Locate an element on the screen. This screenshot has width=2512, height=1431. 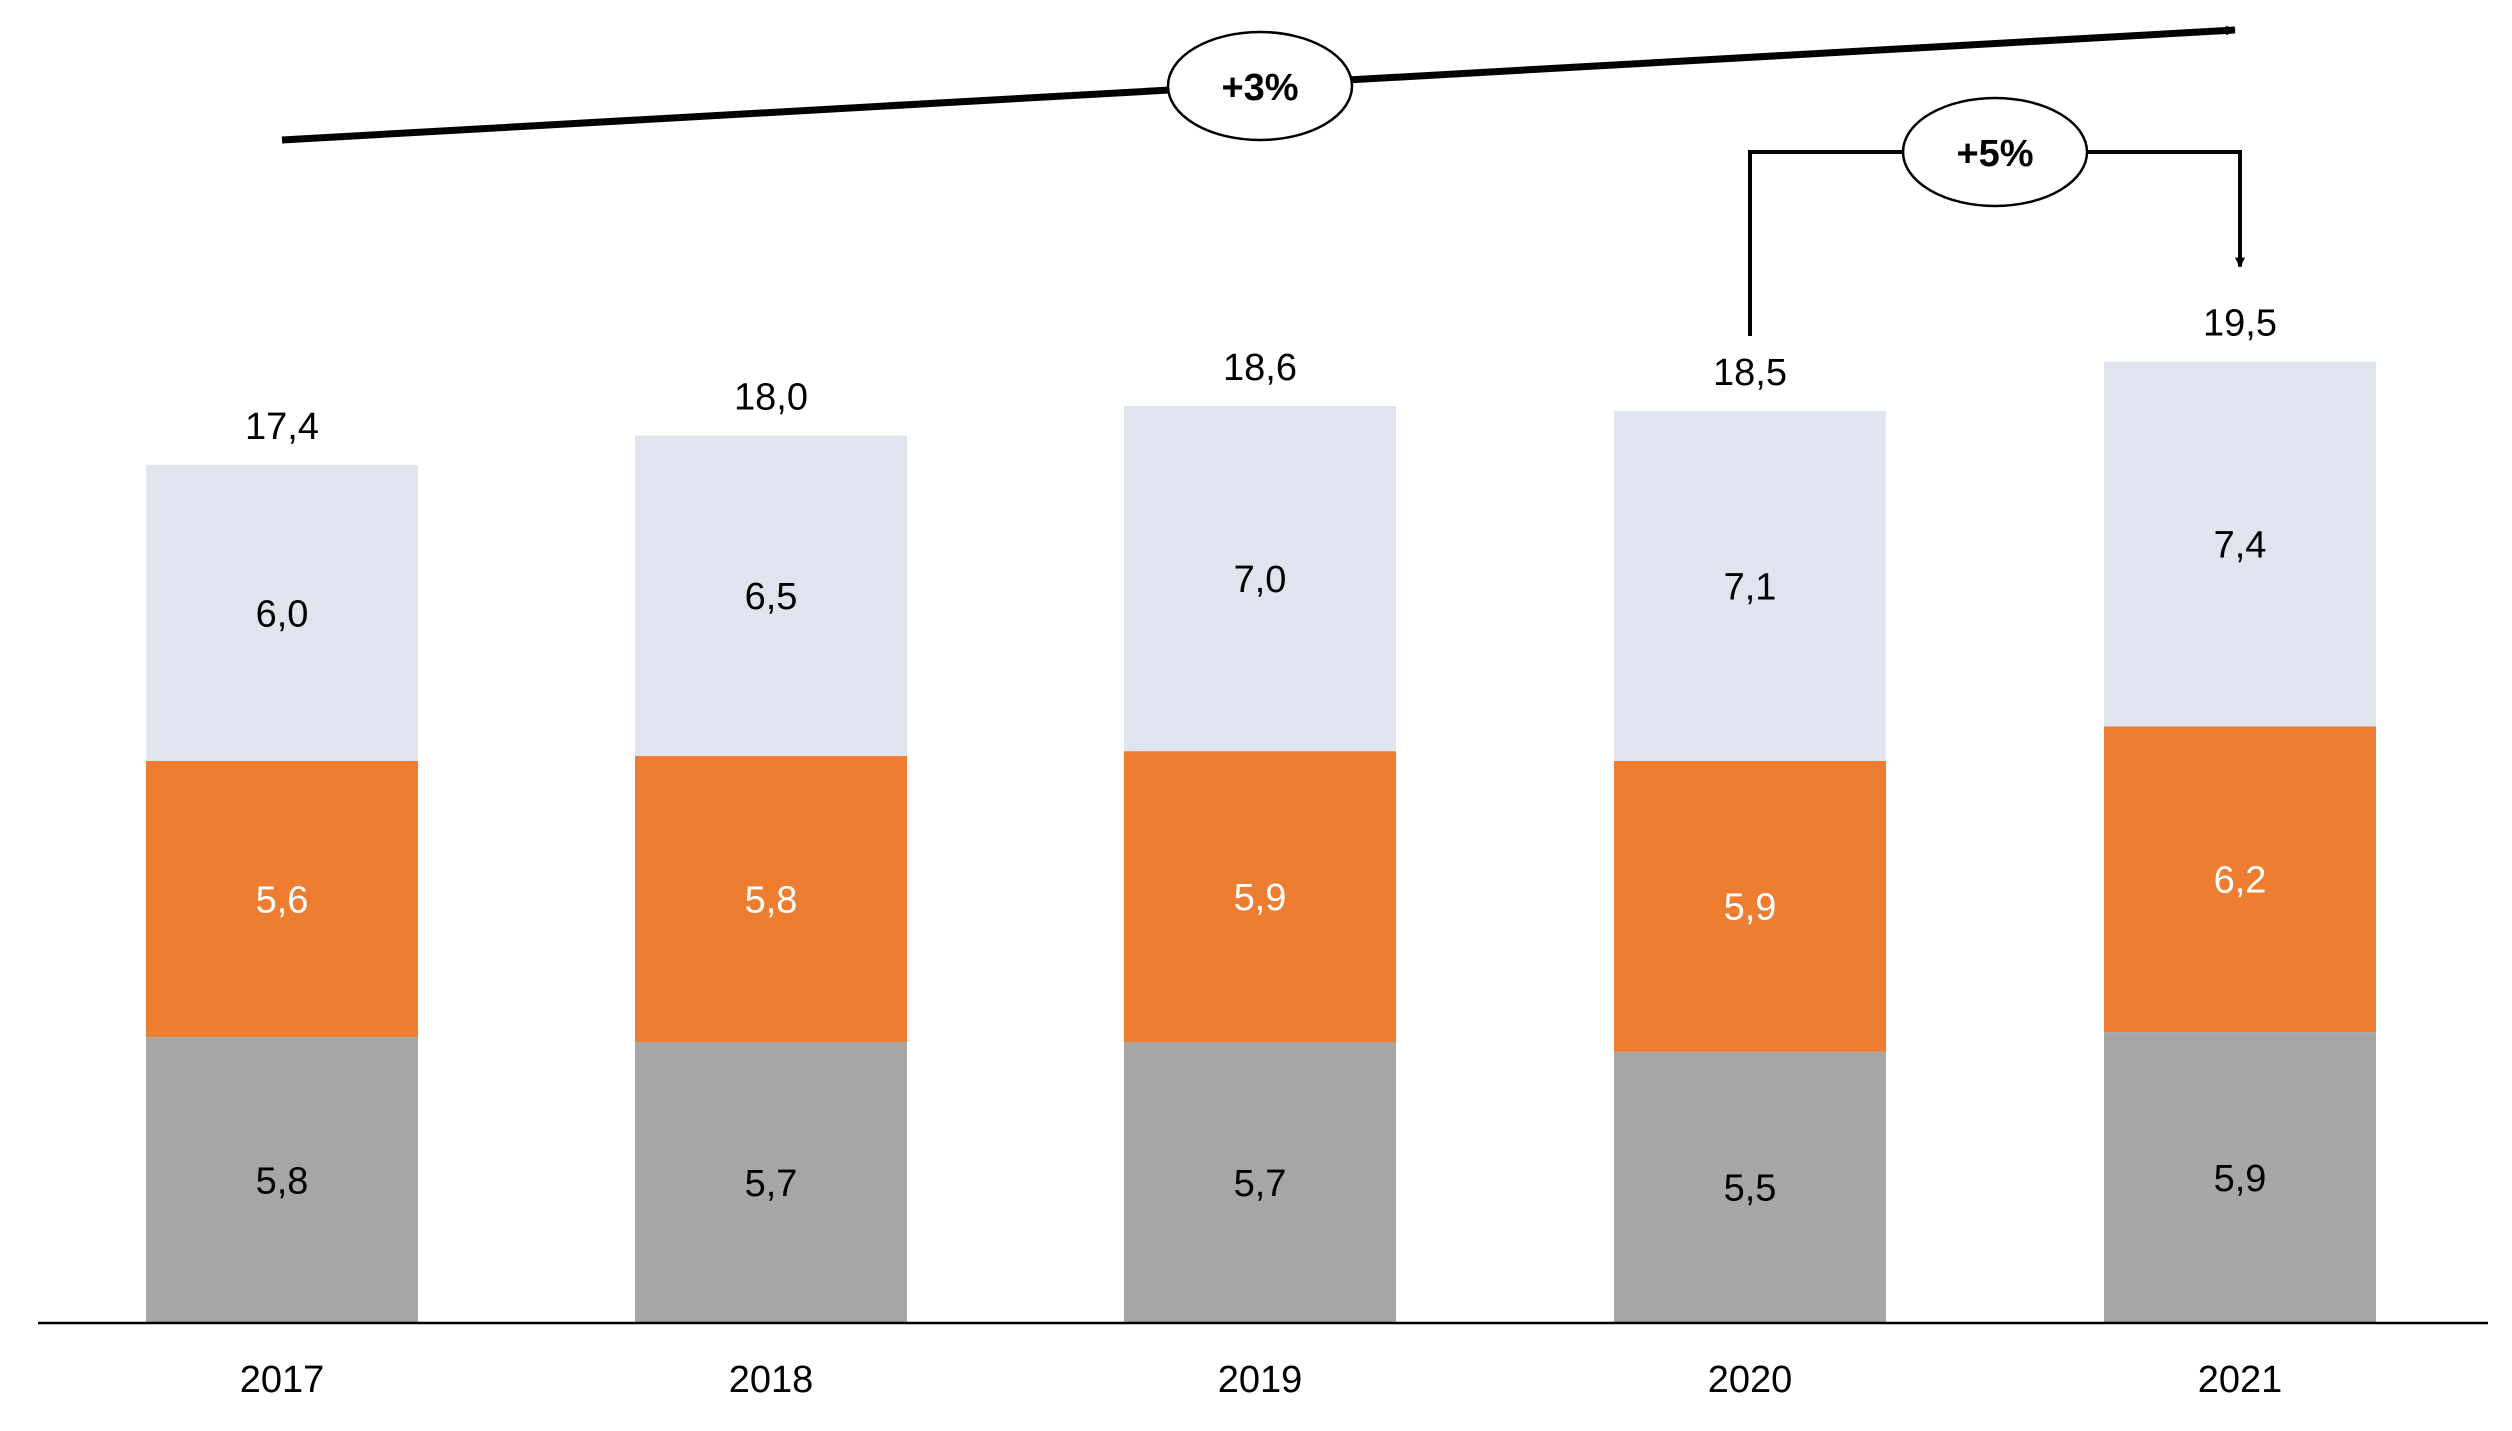
cagr-label: +3% is located at coordinates (1259, 88).